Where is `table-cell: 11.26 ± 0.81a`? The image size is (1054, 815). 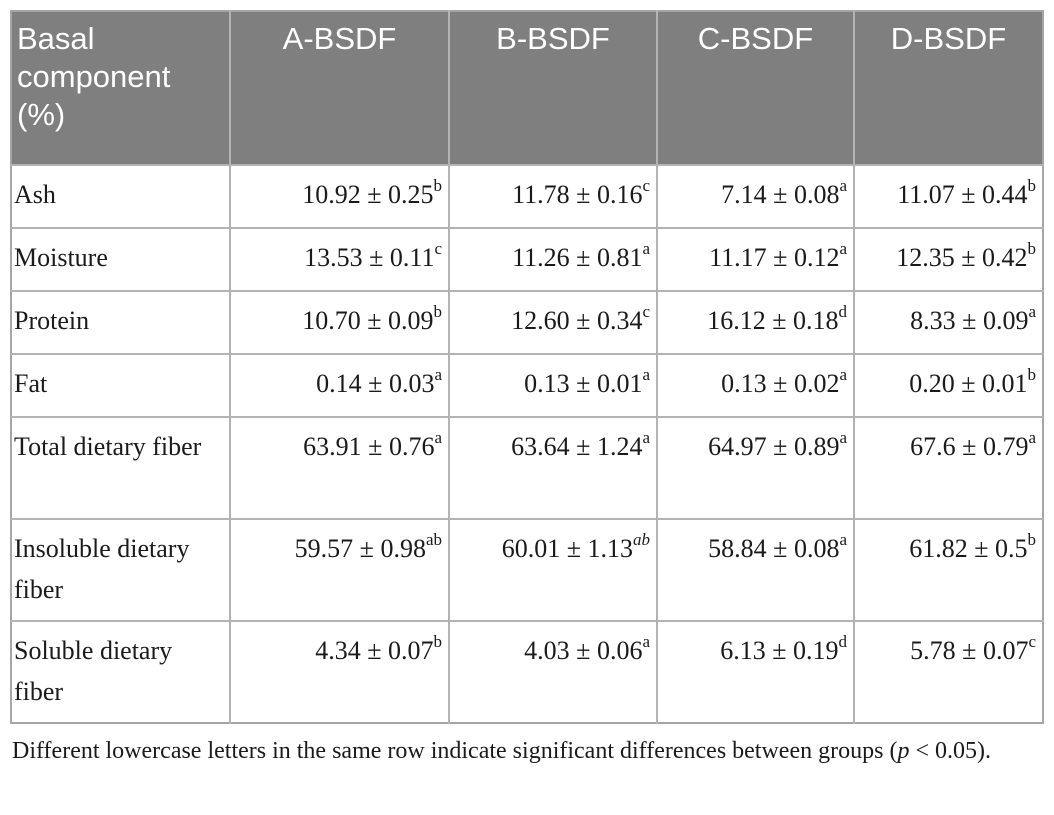
table-cell: 11.26 ± 0.81a is located at coordinates (552, 259).